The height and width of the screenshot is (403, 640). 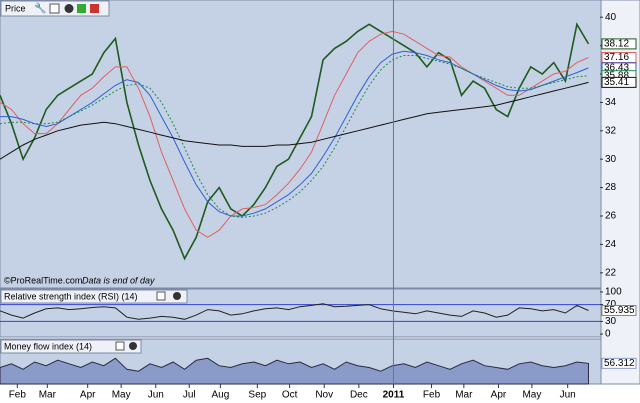 What do you see at coordinates (611, 102) in the screenshot?
I see `y-tick-label: 34` at bounding box center [611, 102].